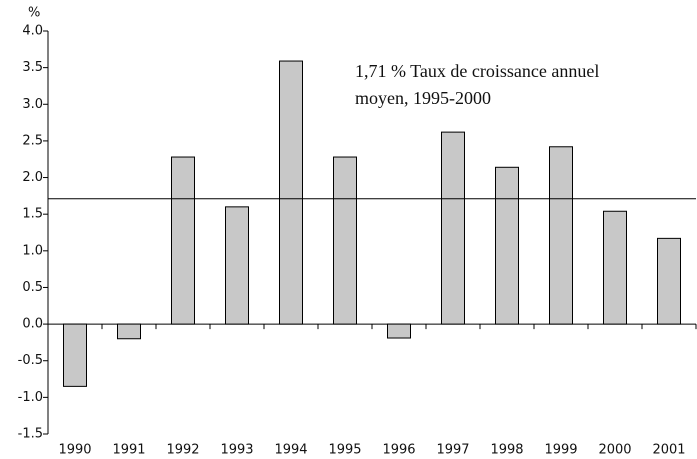 The height and width of the screenshot is (459, 697). I want to click on x-tick-label: 1997, so click(452, 450).